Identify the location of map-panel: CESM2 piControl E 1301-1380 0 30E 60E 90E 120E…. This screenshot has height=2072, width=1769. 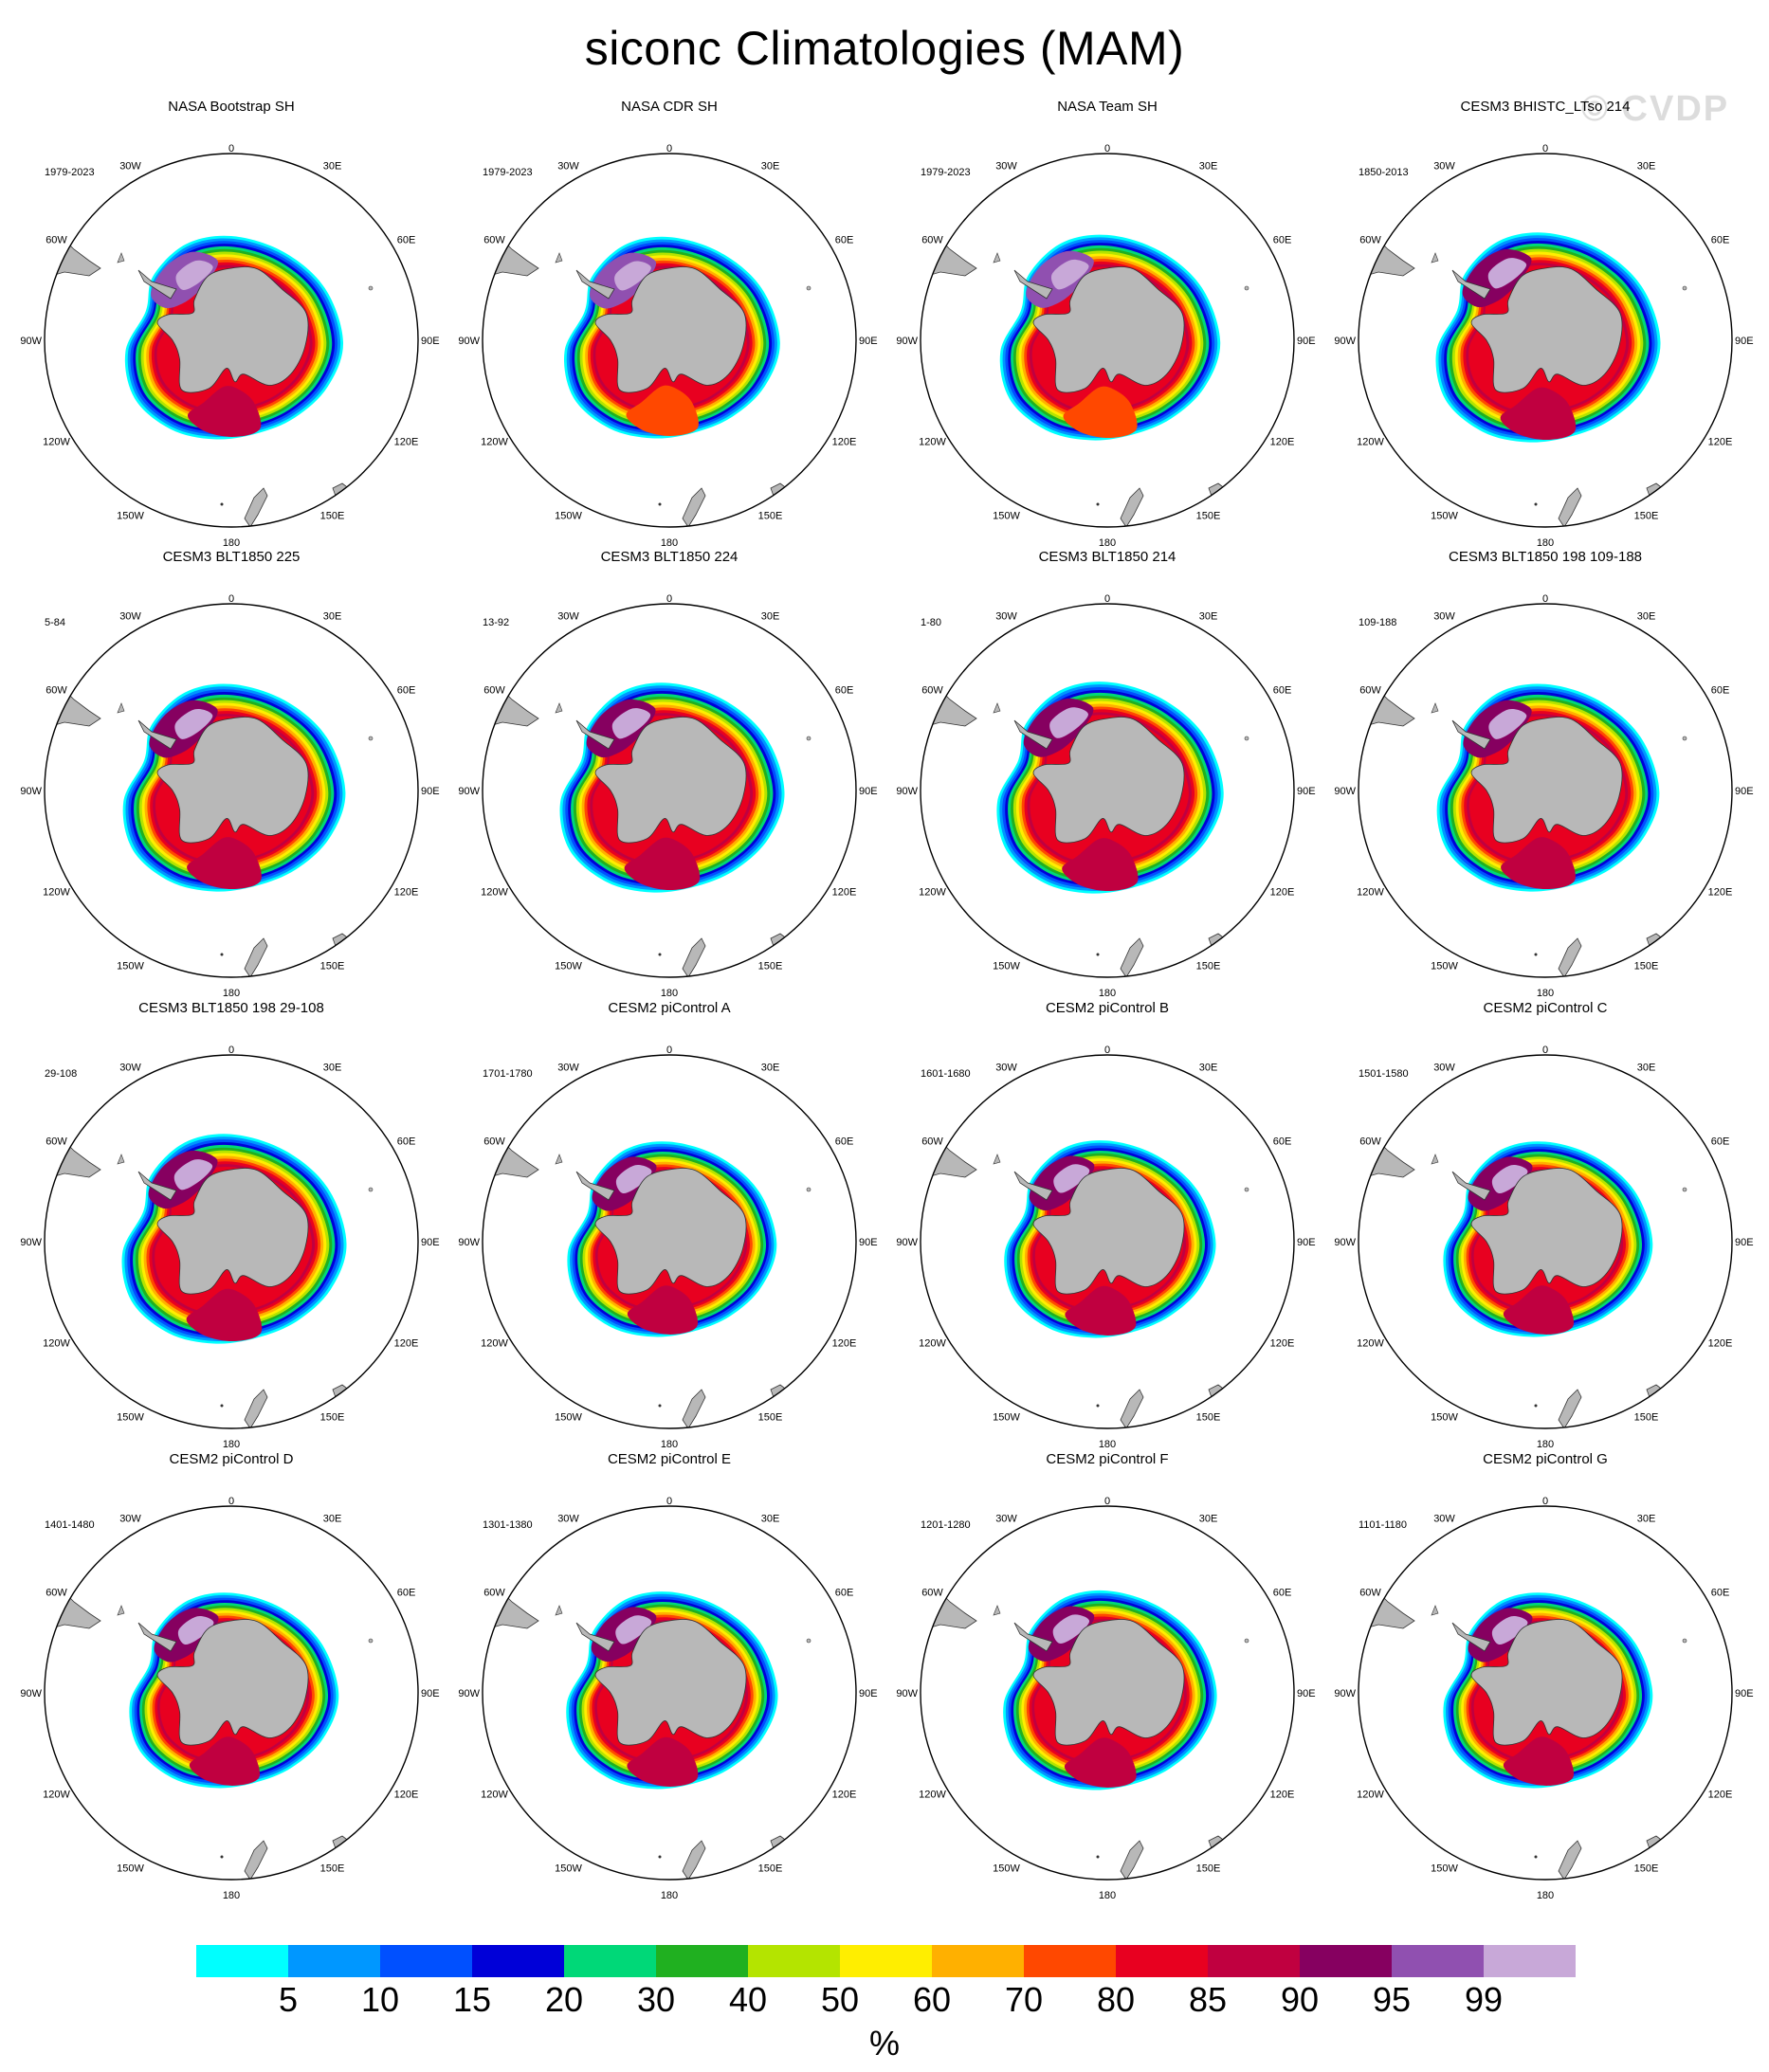
(667, 1676).